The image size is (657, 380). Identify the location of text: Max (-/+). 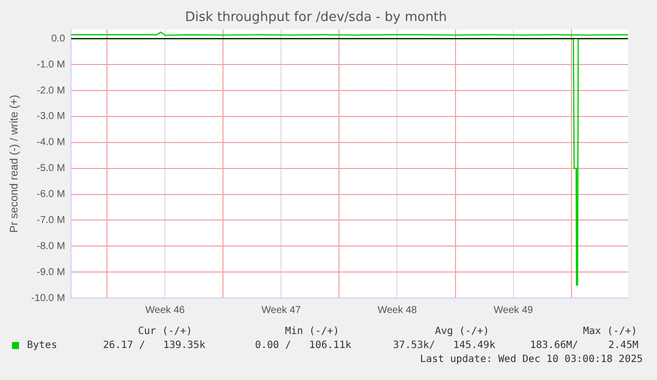
(610, 331).